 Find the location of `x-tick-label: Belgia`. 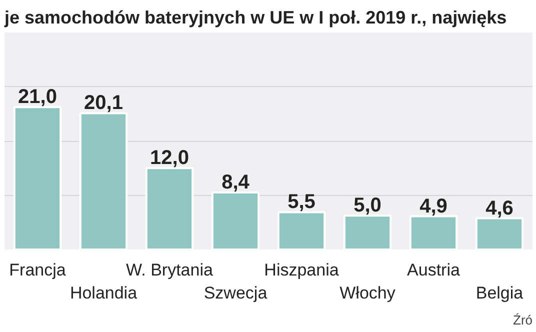

x-tick-label: Belgia is located at coordinates (500, 292).